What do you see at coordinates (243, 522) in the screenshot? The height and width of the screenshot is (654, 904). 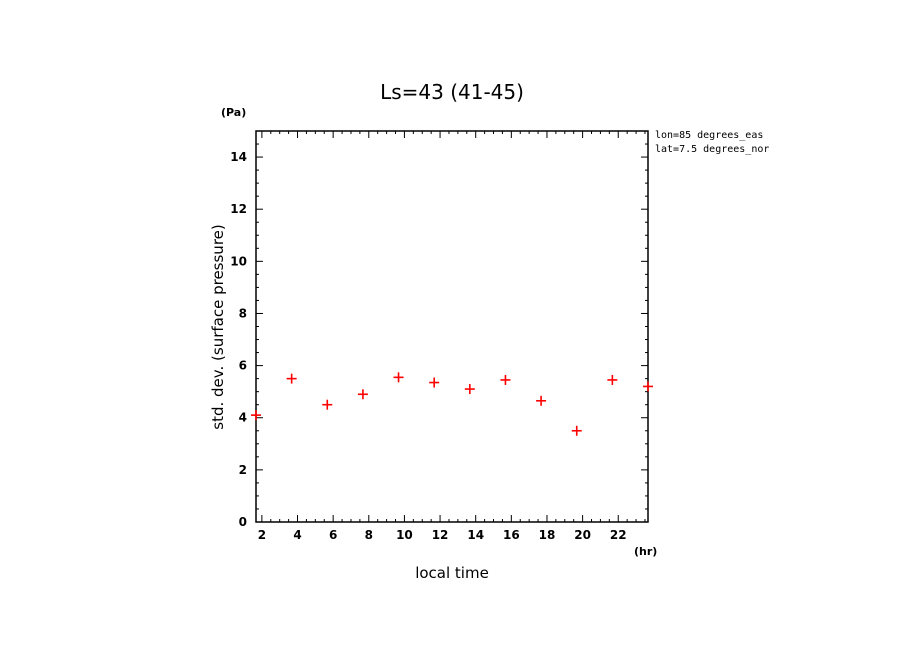 I see `y-tick-label: 0` at bounding box center [243, 522].